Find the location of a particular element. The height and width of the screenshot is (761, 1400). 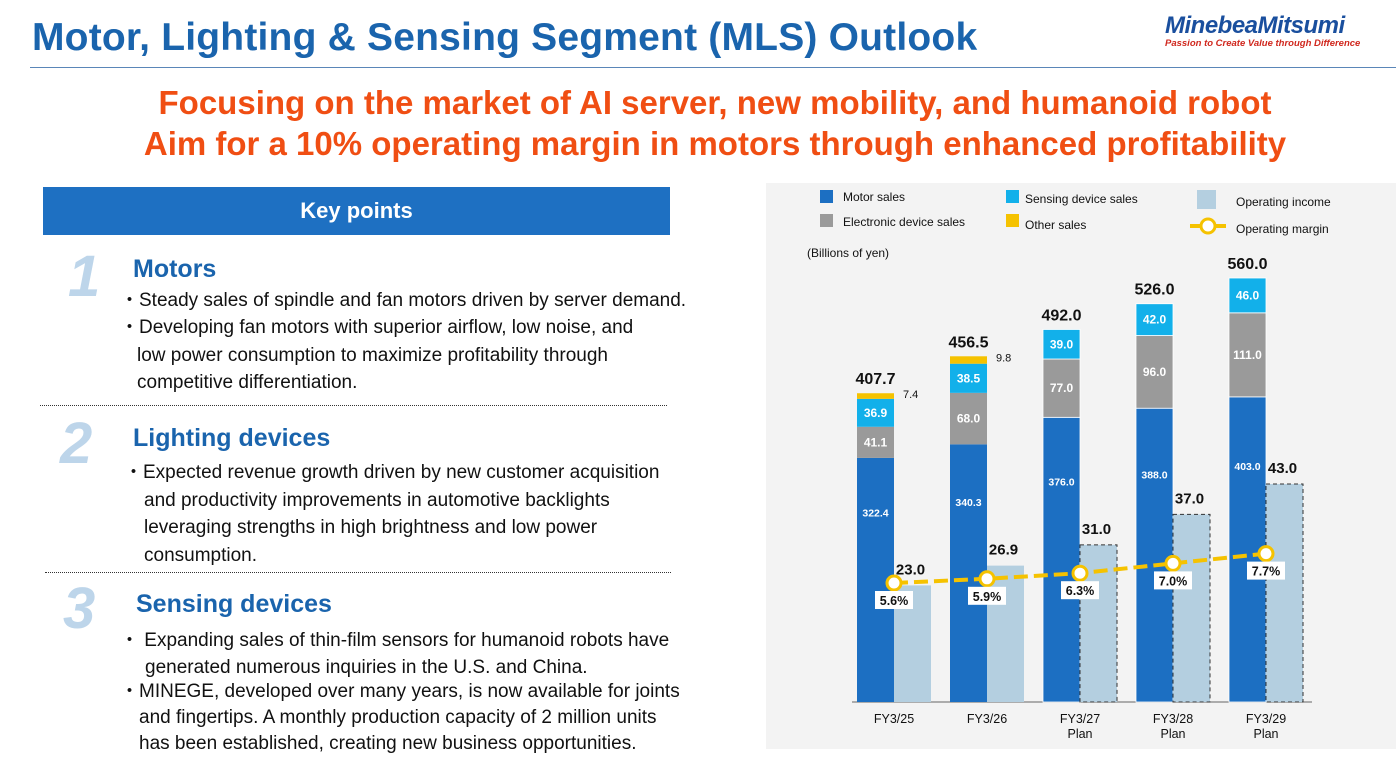

title-underline is located at coordinates (713, 67).